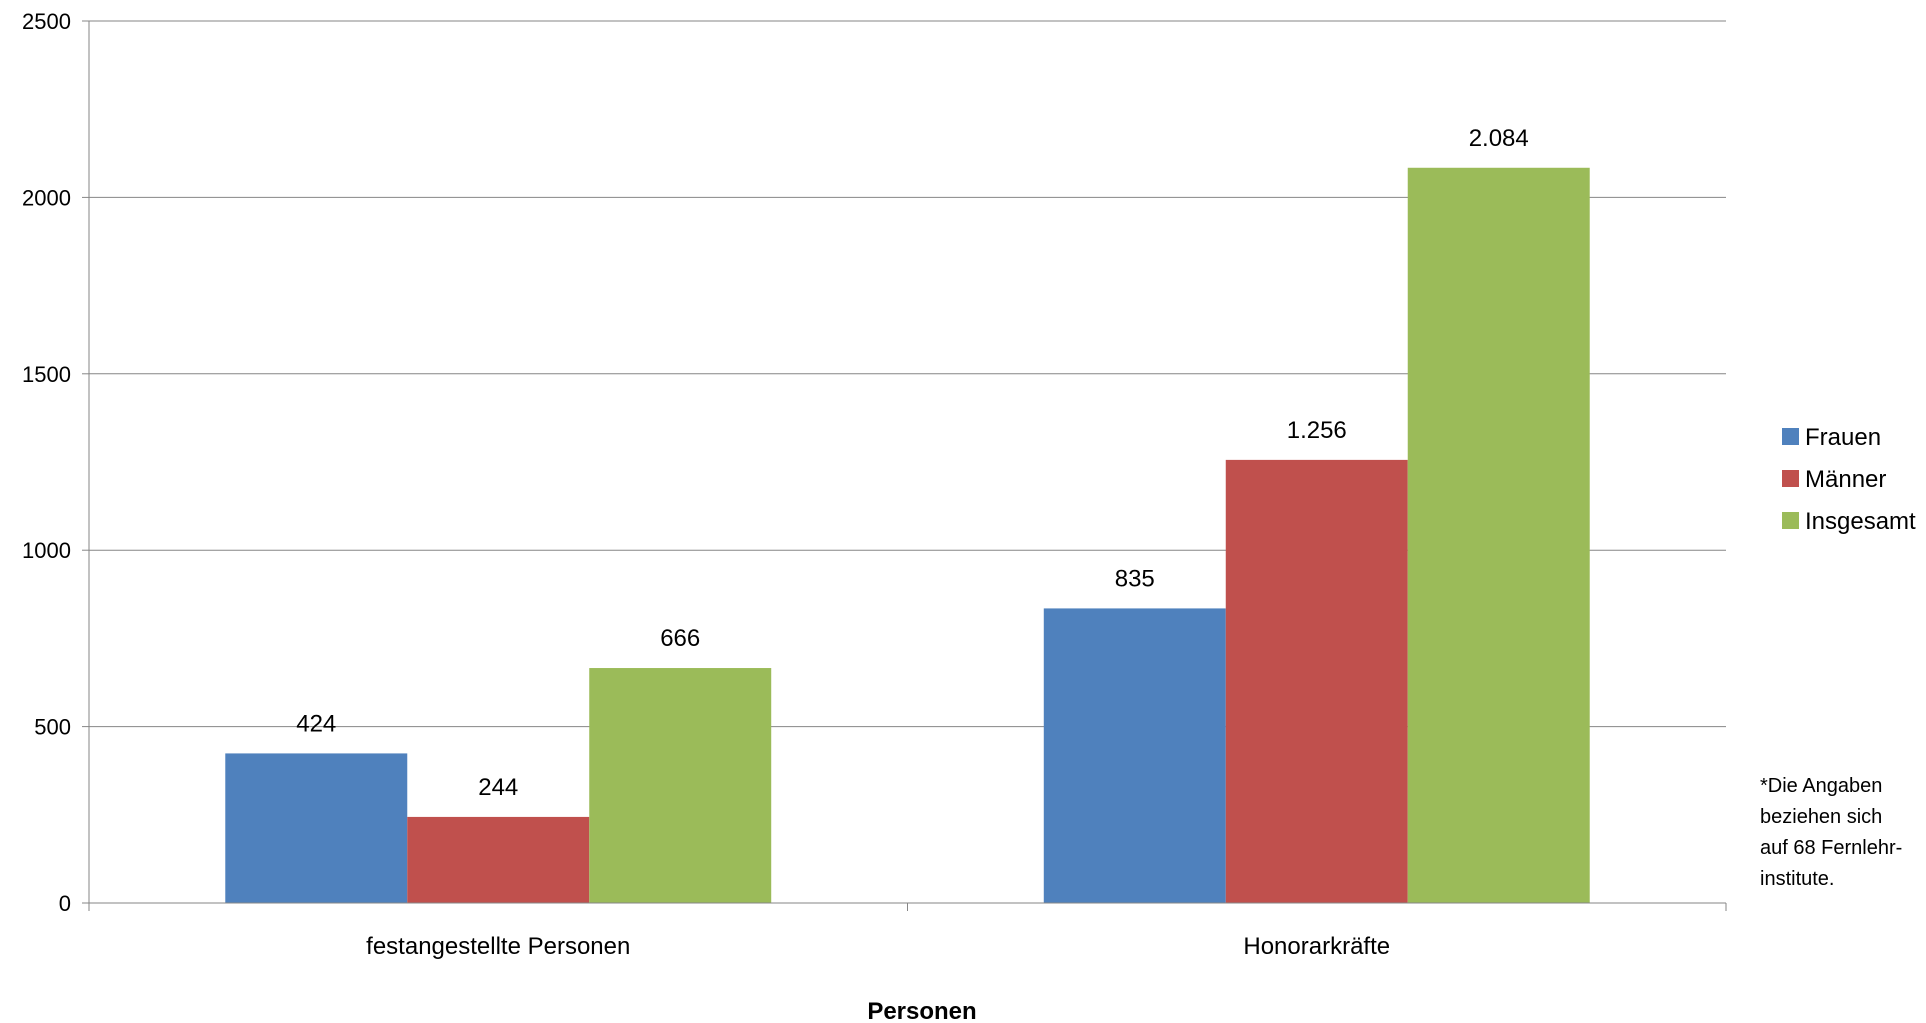  Describe the element at coordinates (1316, 946) in the screenshot. I see `x-category-label: Honorarkräfte` at that location.